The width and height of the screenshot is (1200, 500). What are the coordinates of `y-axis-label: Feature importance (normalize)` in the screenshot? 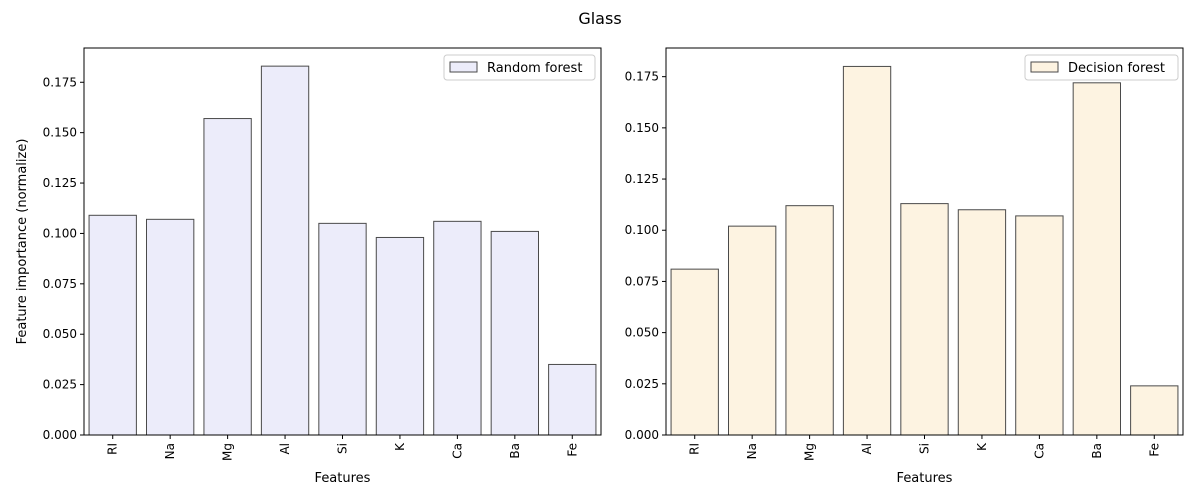 It's located at (22, 242).